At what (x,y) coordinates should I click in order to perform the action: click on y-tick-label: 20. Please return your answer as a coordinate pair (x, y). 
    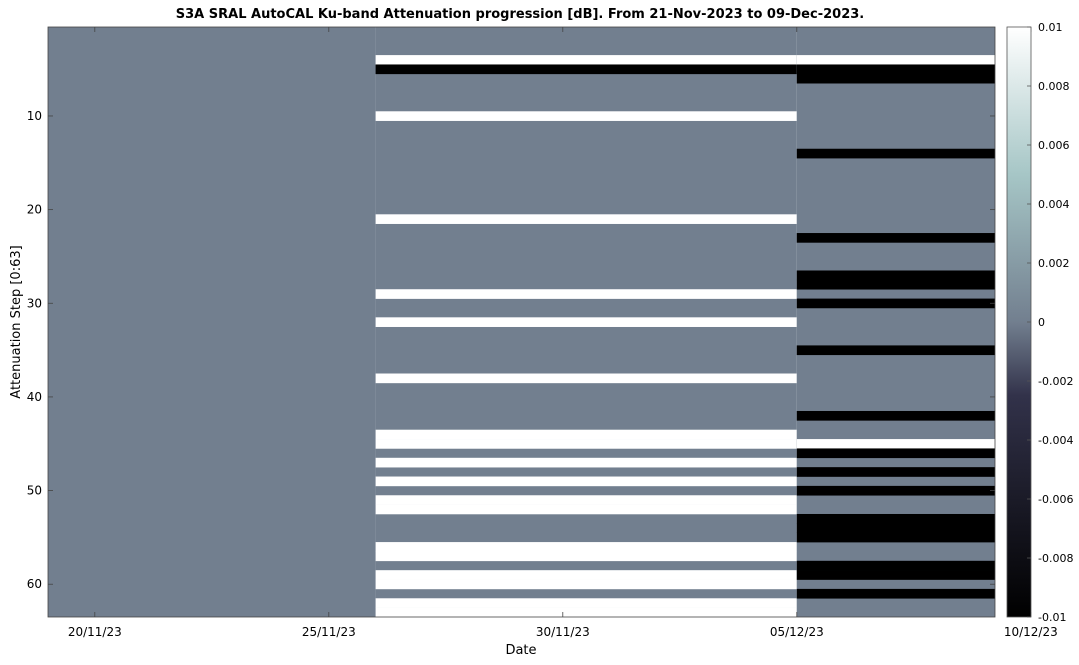
    Looking at the image, I should click on (34, 210).